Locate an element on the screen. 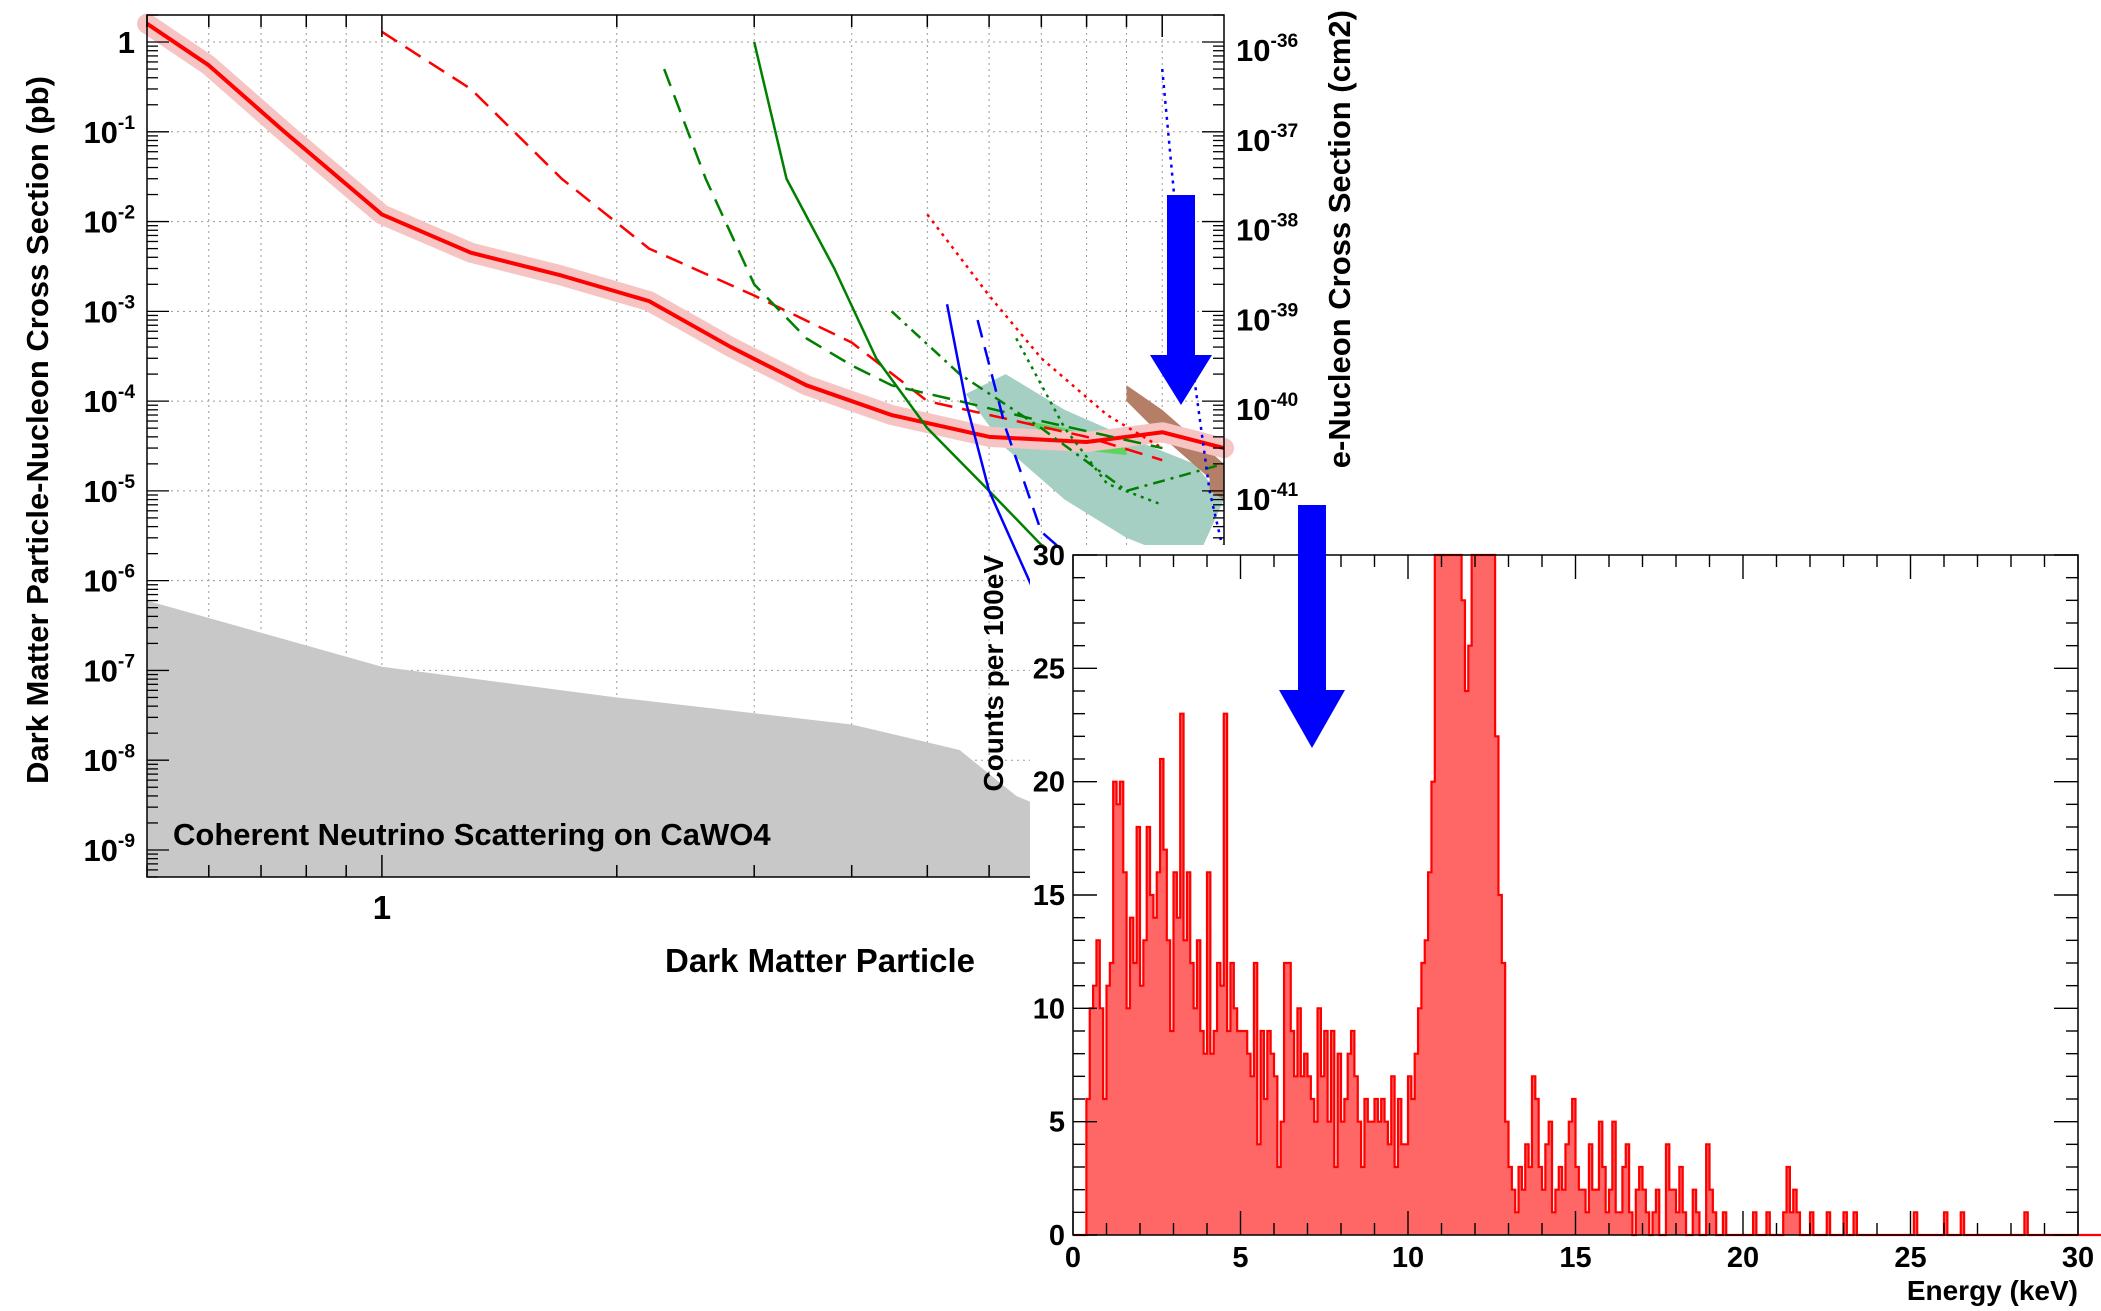 The height and width of the screenshot is (1311, 2101). neutrino-annotation: Coherent Neutrino Scattering on CaWO4 is located at coordinates (472, 834).